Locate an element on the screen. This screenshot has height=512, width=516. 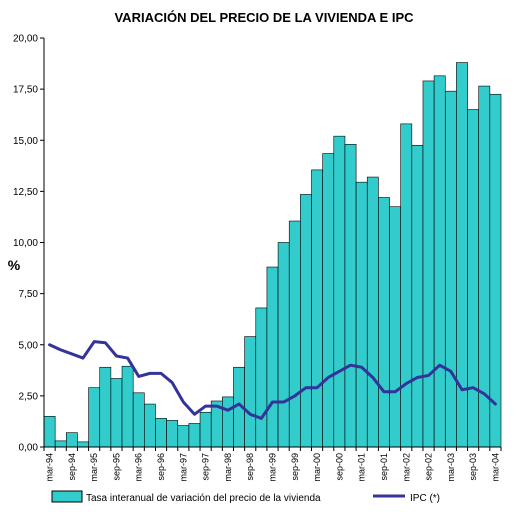
x-tick-label: sep-95 is located at coordinates (116, 467).